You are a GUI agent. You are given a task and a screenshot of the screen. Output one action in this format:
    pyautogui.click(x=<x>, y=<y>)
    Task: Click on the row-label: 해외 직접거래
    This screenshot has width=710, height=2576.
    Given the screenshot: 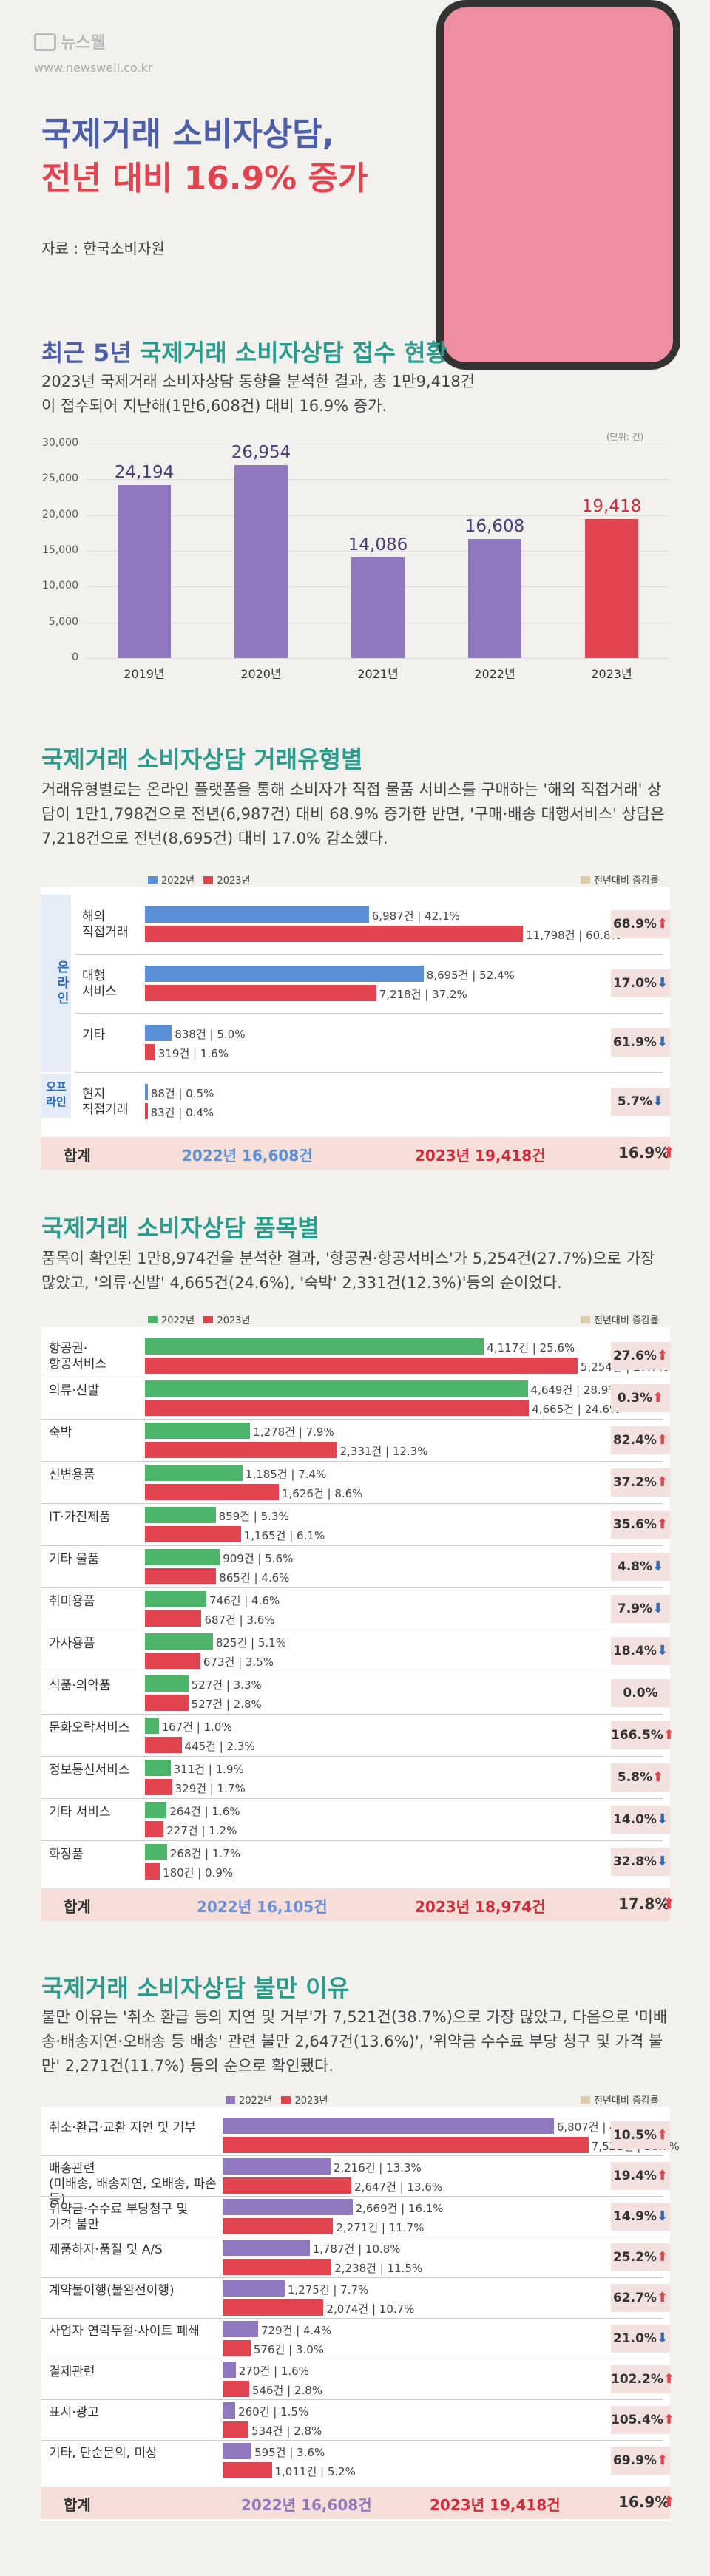 What is the action you would take?
    pyautogui.click(x=105, y=924)
    